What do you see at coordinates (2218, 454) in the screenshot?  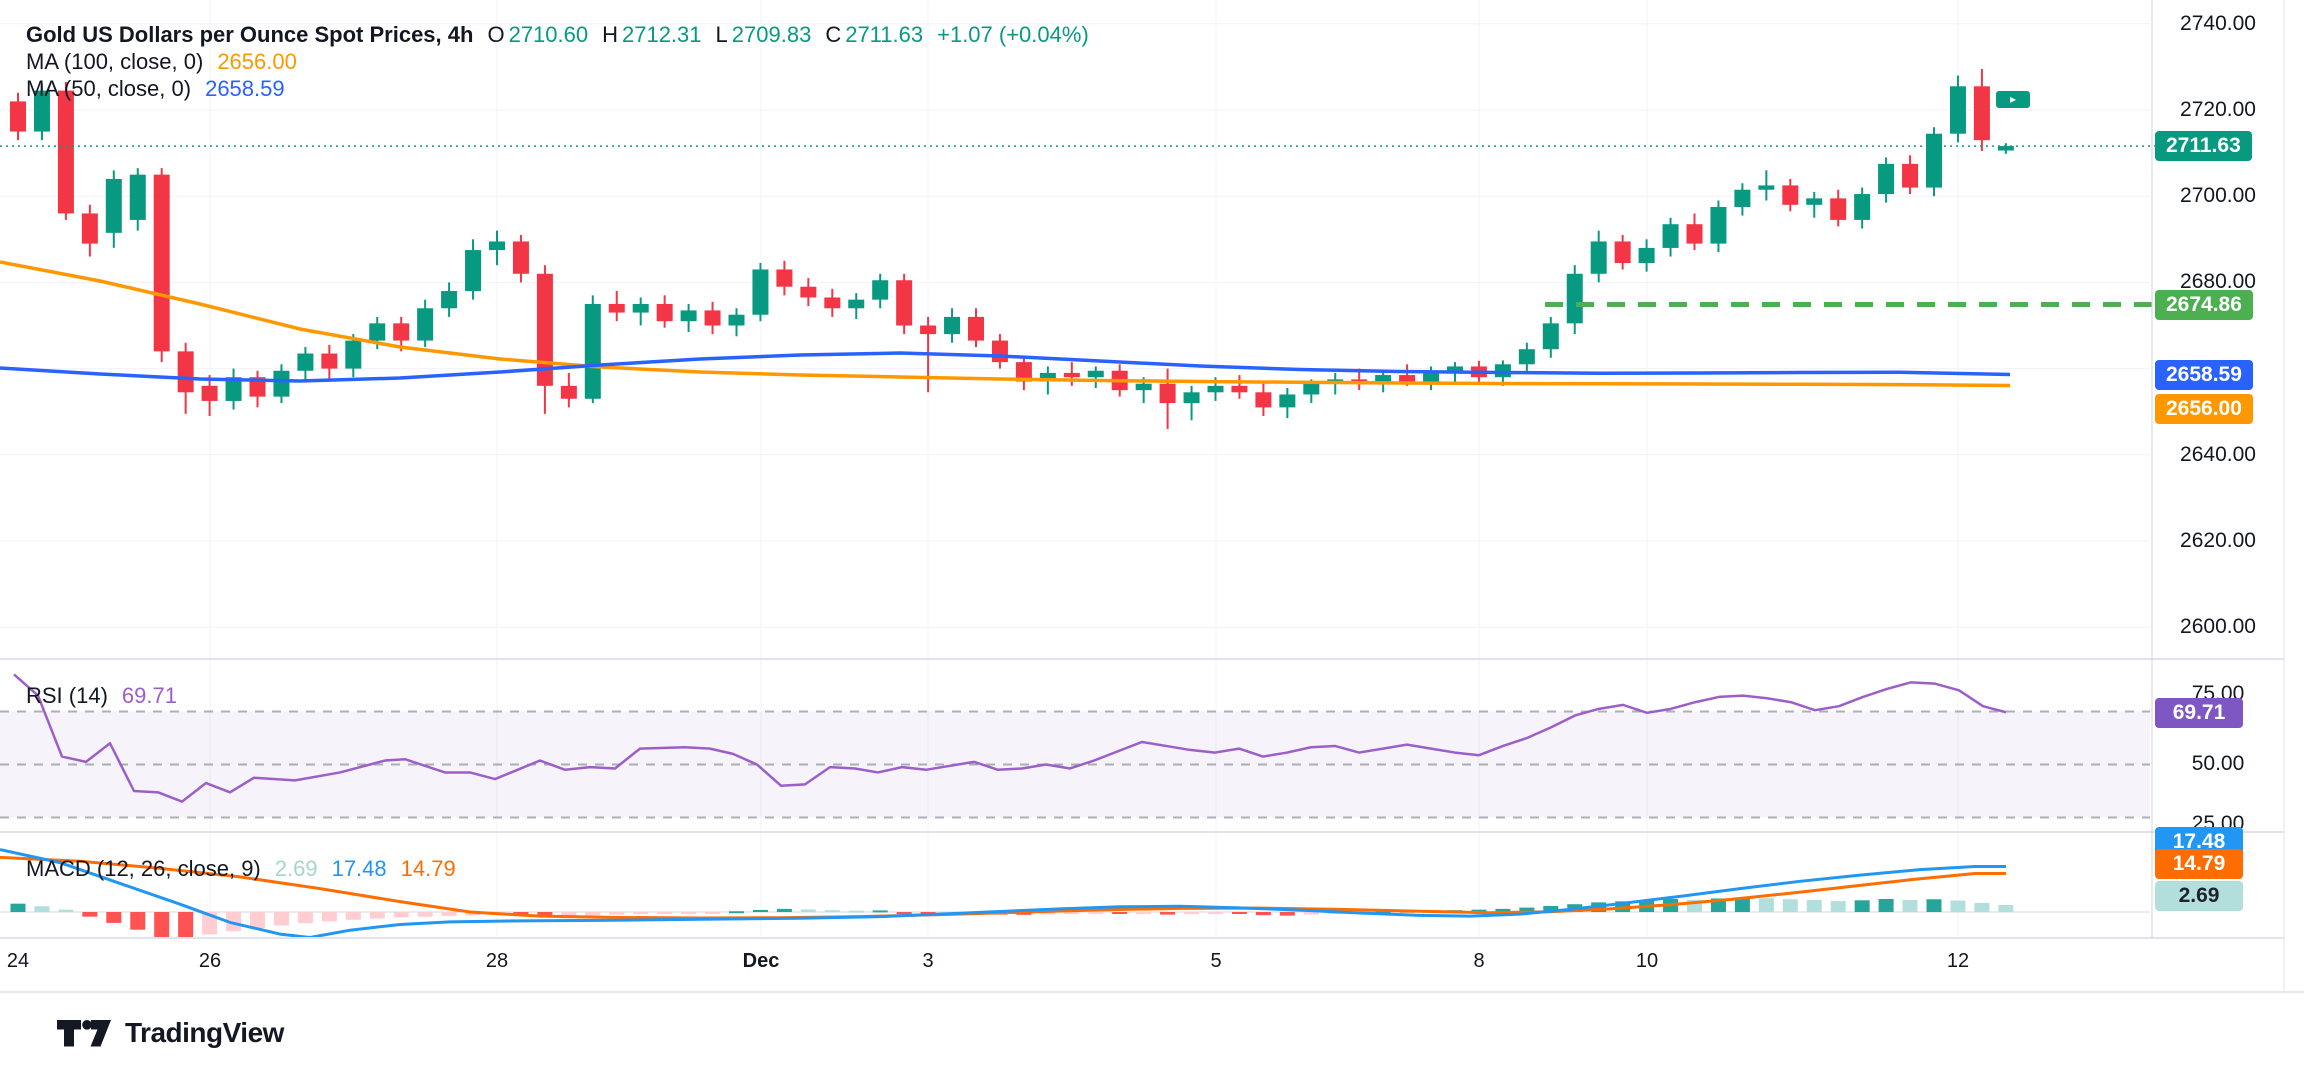 I see `axis-price-label: 2640.00` at bounding box center [2218, 454].